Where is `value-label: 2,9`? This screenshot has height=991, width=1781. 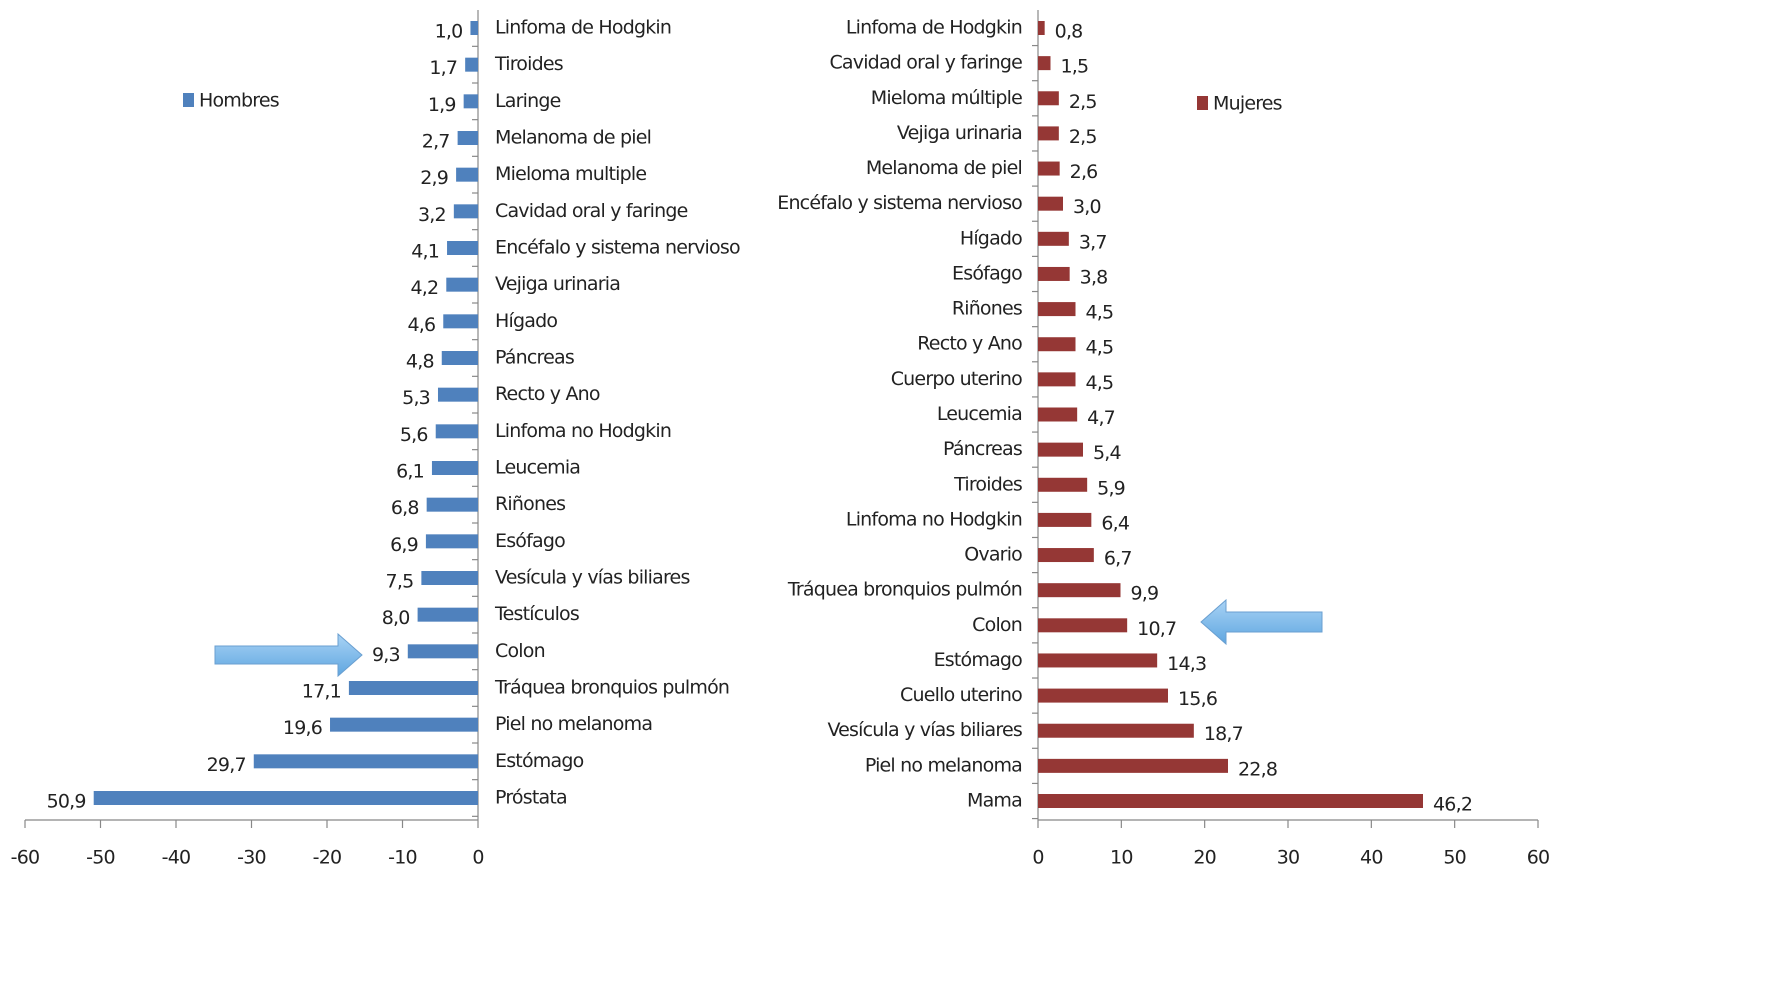
value-label: 2,9 is located at coordinates (434, 178).